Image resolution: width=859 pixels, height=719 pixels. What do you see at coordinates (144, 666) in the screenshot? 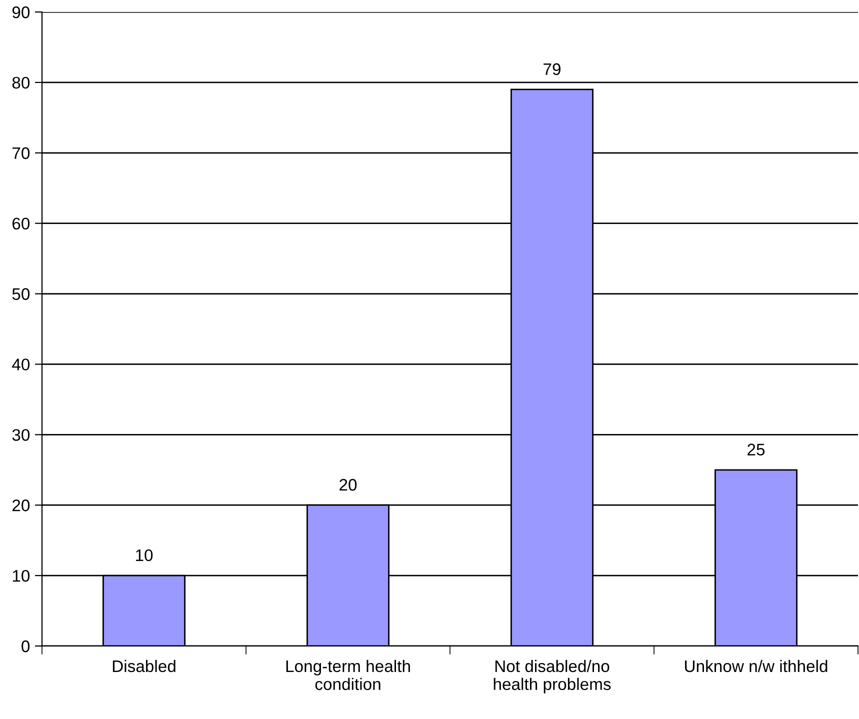
I see `x-tick-label: Disabled` at bounding box center [144, 666].